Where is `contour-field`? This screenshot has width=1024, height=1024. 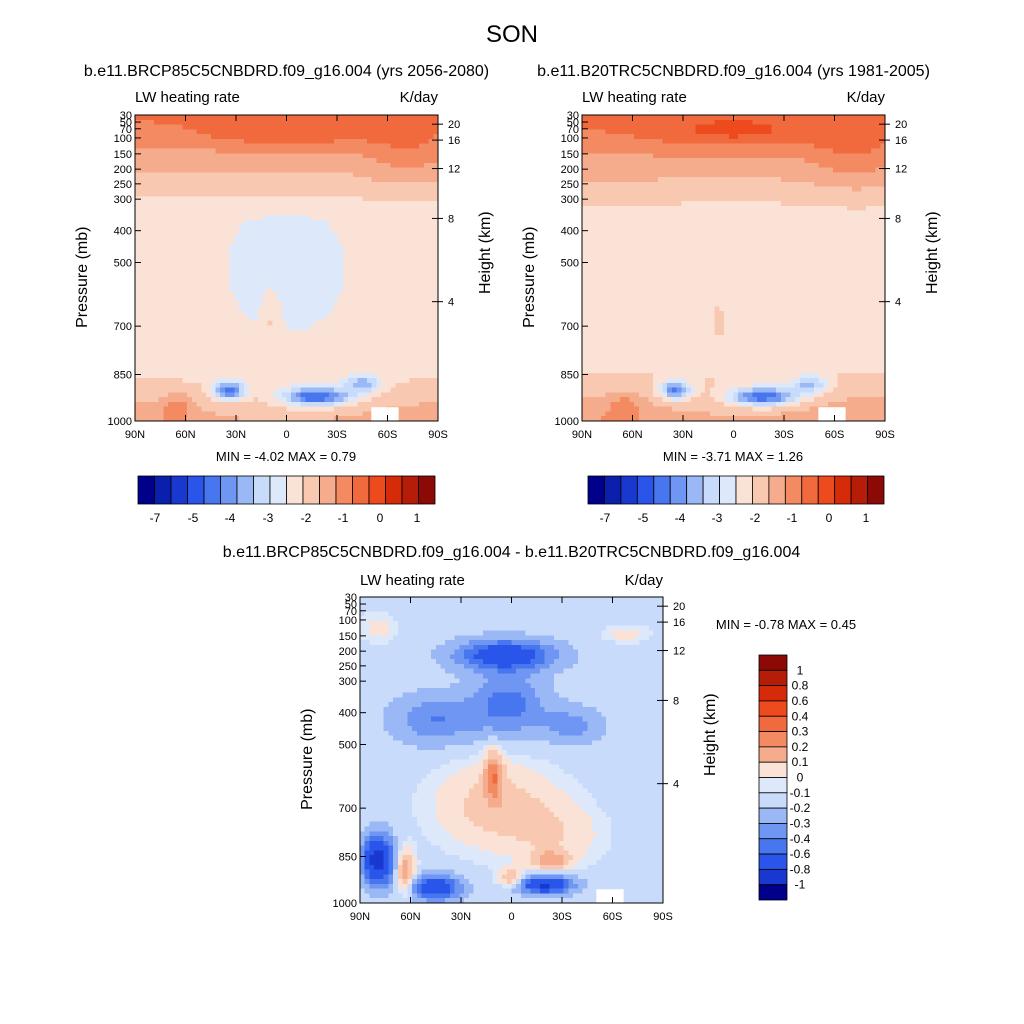
contour-field is located at coordinates (734, 268).